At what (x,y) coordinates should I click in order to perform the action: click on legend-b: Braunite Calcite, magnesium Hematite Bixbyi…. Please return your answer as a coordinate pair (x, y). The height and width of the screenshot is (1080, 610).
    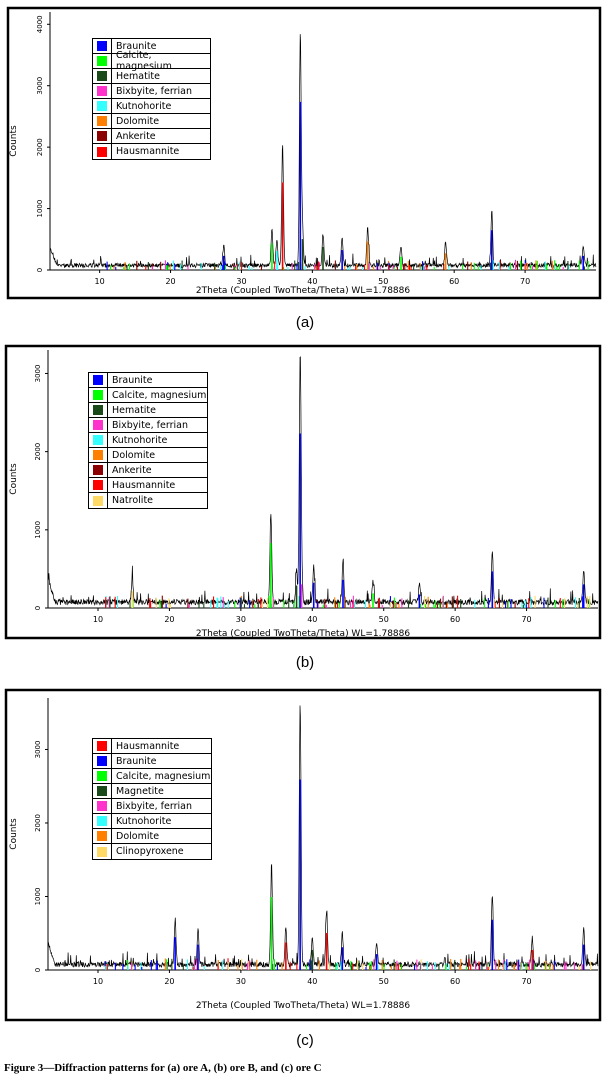
    Looking at the image, I should click on (148, 440).